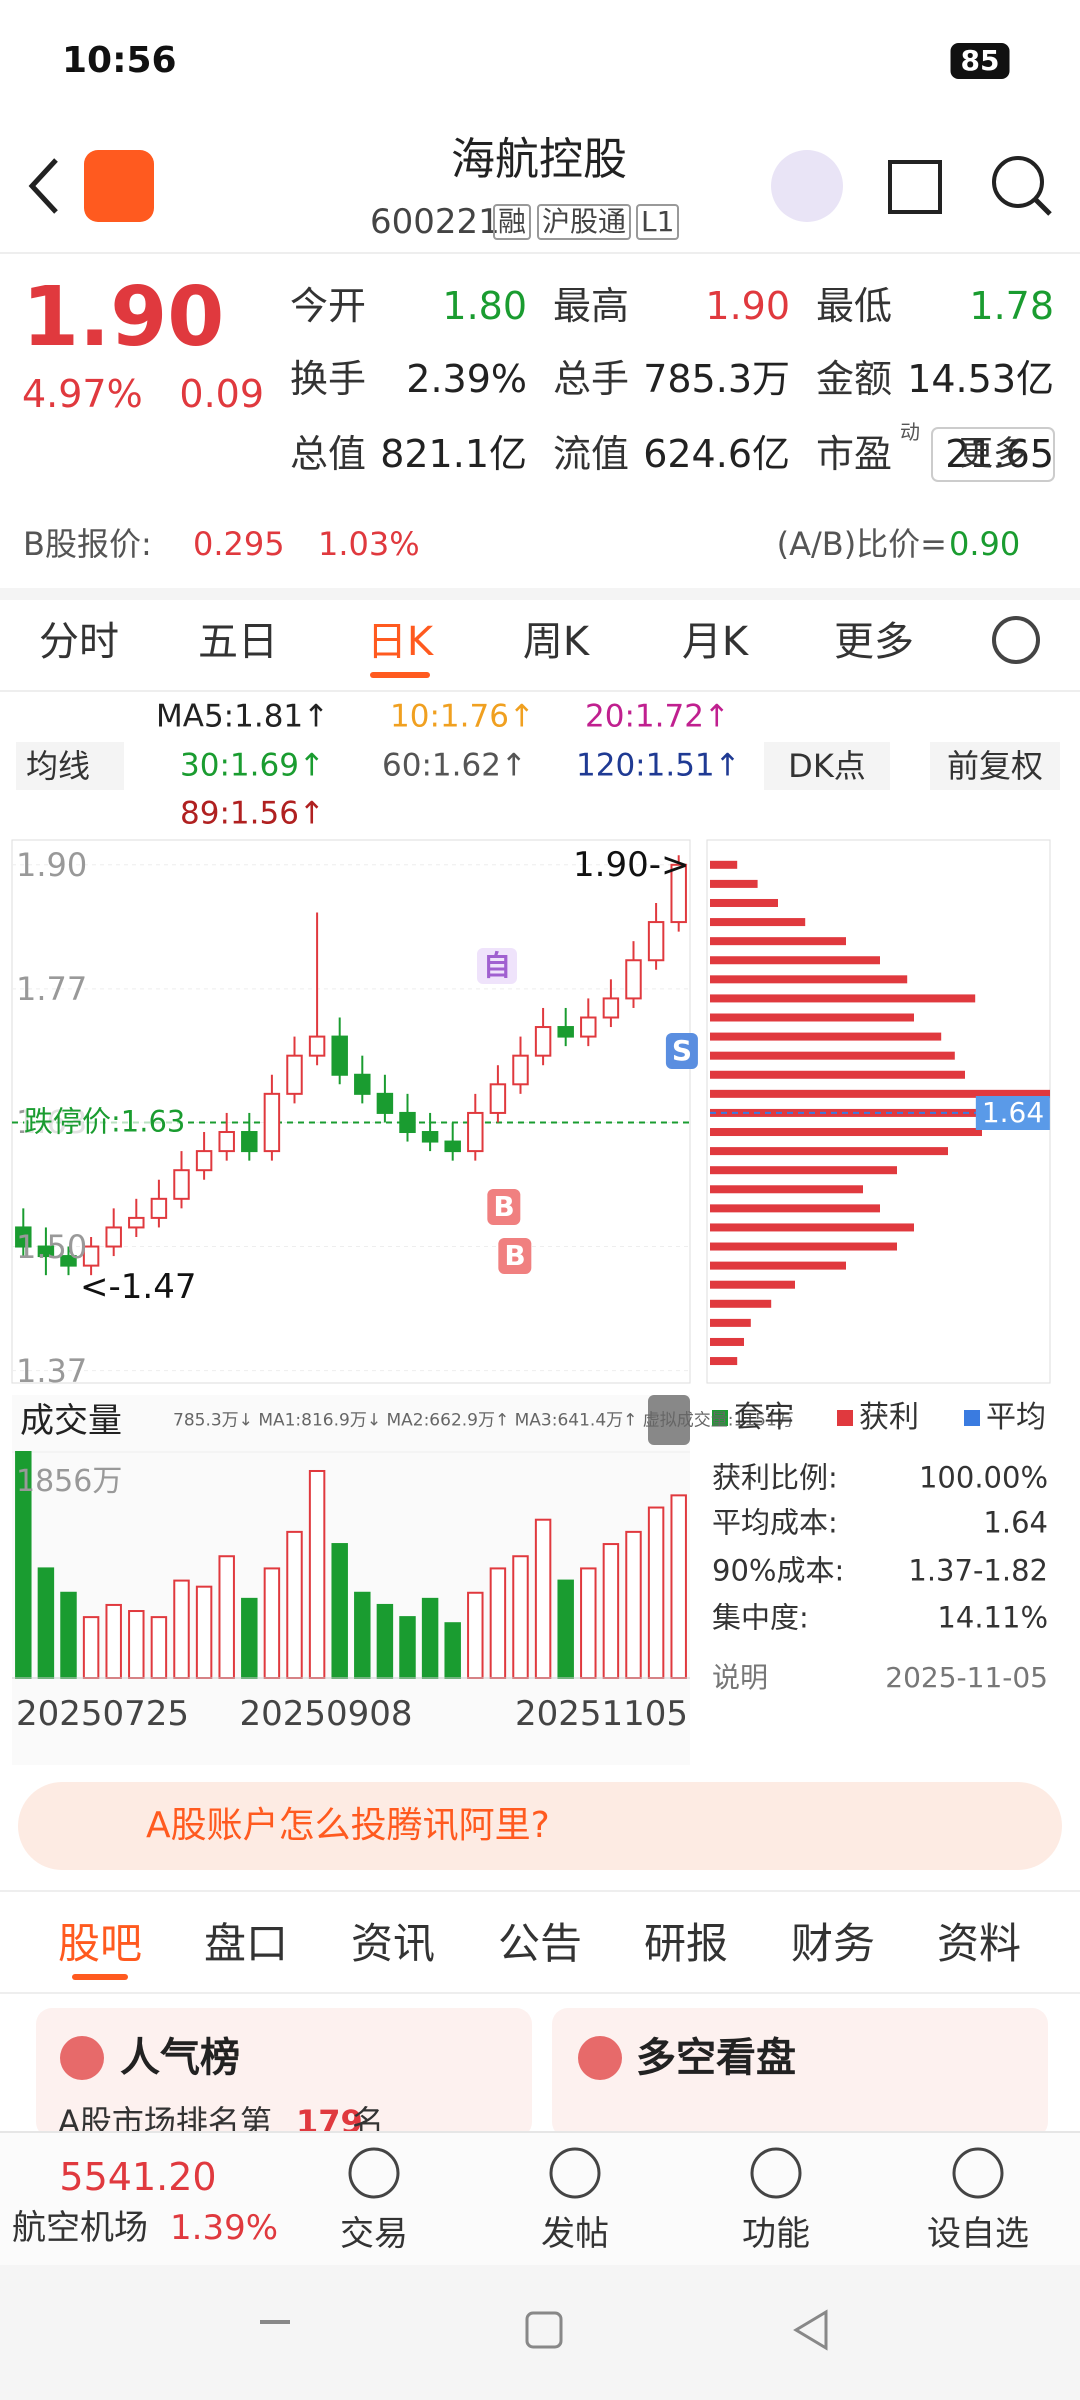 The height and width of the screenshot is (2400, 1080). What do you see at coordinates (575, 2234) in the screenshot?
I see `nav-item: 发帖` at bounding box center [575, 2234].